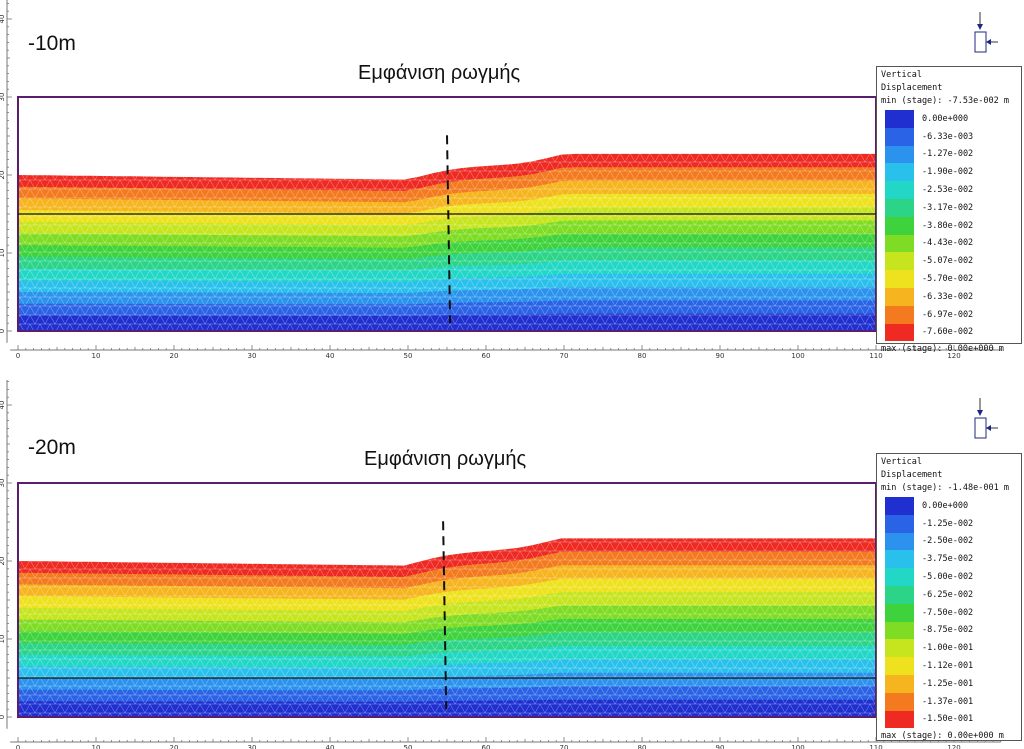  Describe the element at coordinates (52, 447) in the screenshot. I see `depth-label: -20m` at that location.